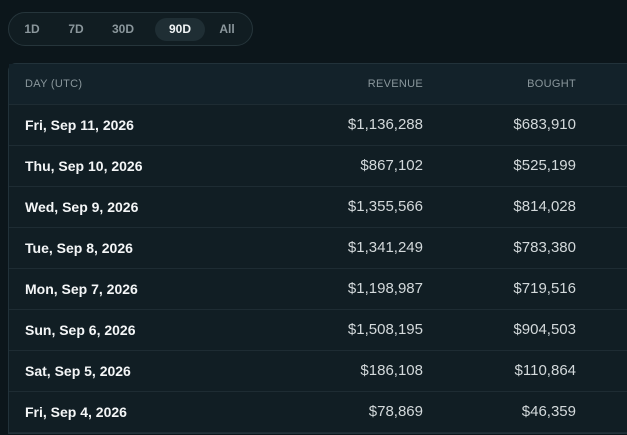 This screenshot has width=627, height=435. Describe the element at coordinates (395, 84) in the screenshot. I see `column-header: REVENUE` at that location.